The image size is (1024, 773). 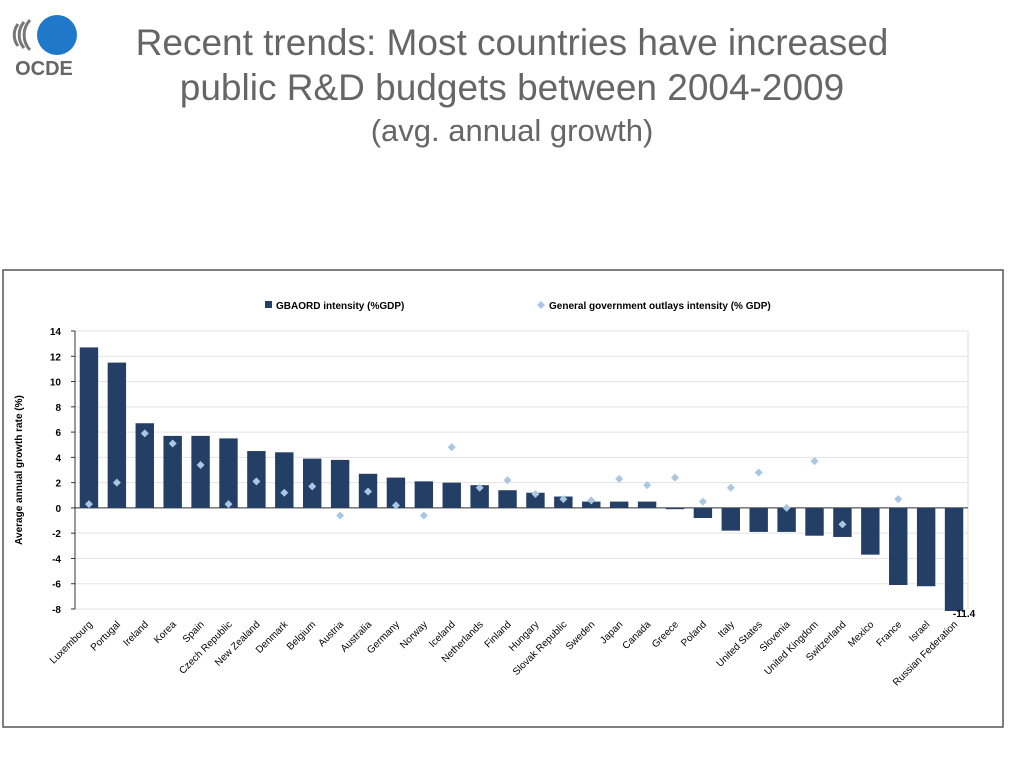 I want to click on logo: OCDE, so click(x=44, y=47).